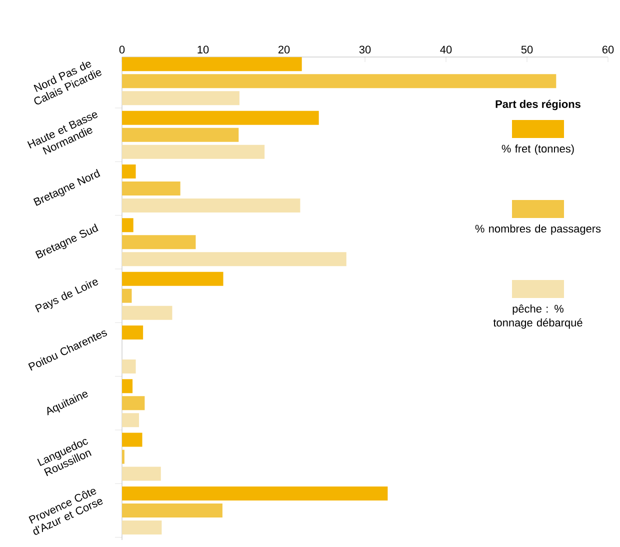 The height and width of the screenshot is (547, 620). What do you see at coordinates (66, 296) in the screenshot?
I see `y-tick-label: Pays de Loire` at bounding box center [66, 296].